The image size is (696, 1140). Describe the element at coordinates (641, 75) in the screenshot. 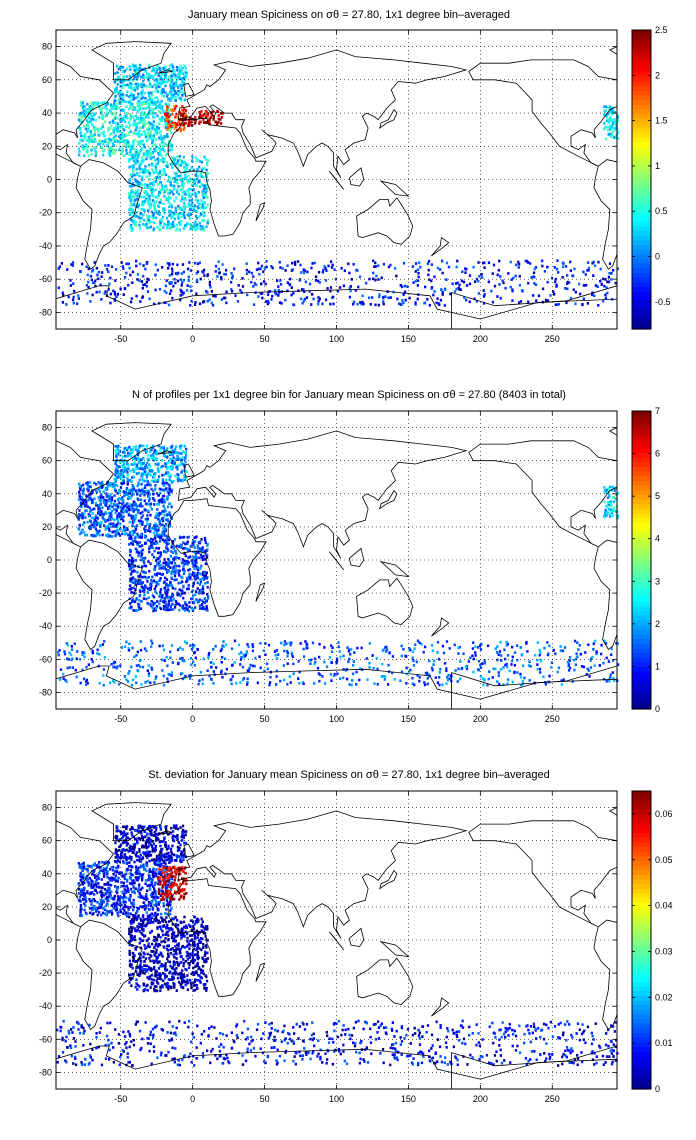

I see `colorbar-segment` at that location.